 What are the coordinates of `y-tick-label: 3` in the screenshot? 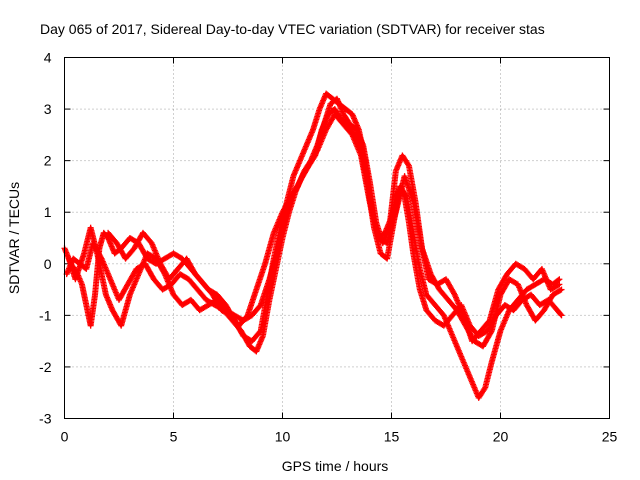 It's located at (48, 109).